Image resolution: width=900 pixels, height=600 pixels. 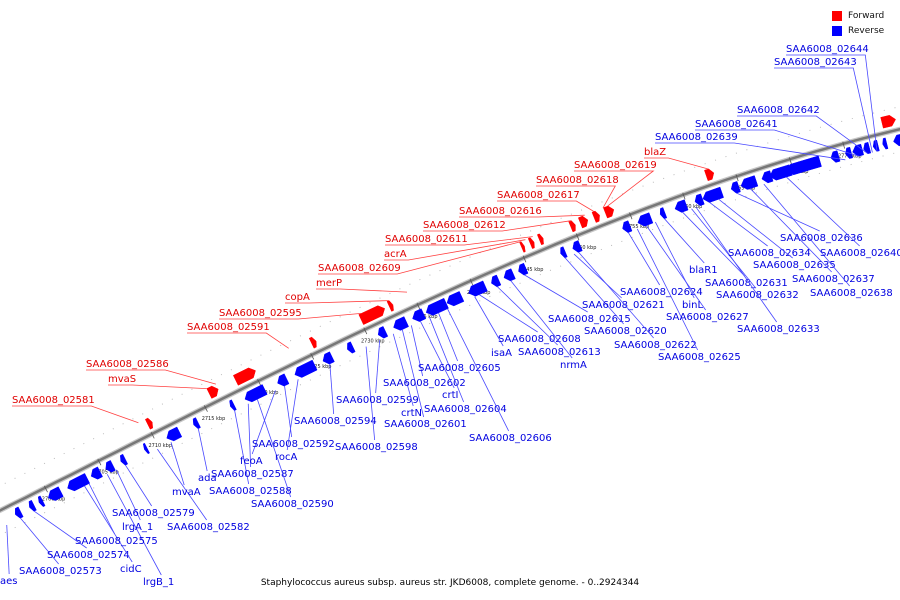 What do you see at coordinates (625, 331) in the screenshot?
I see `reverse-gene-label: SAA6008_02620` at bounding box center [625, 331].